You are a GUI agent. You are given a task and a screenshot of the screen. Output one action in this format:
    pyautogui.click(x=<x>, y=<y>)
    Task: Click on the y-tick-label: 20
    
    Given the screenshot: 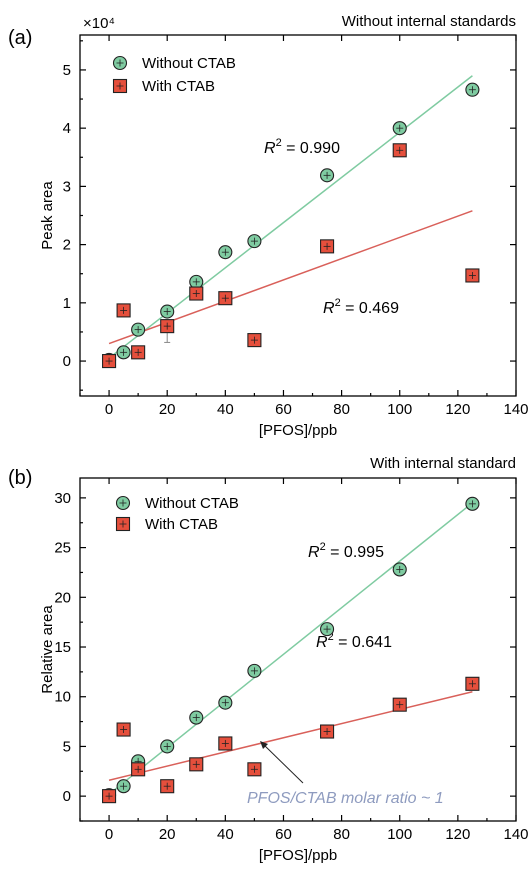 What is the action you would take?
    pyautogui.click(x=62, y=597)
    